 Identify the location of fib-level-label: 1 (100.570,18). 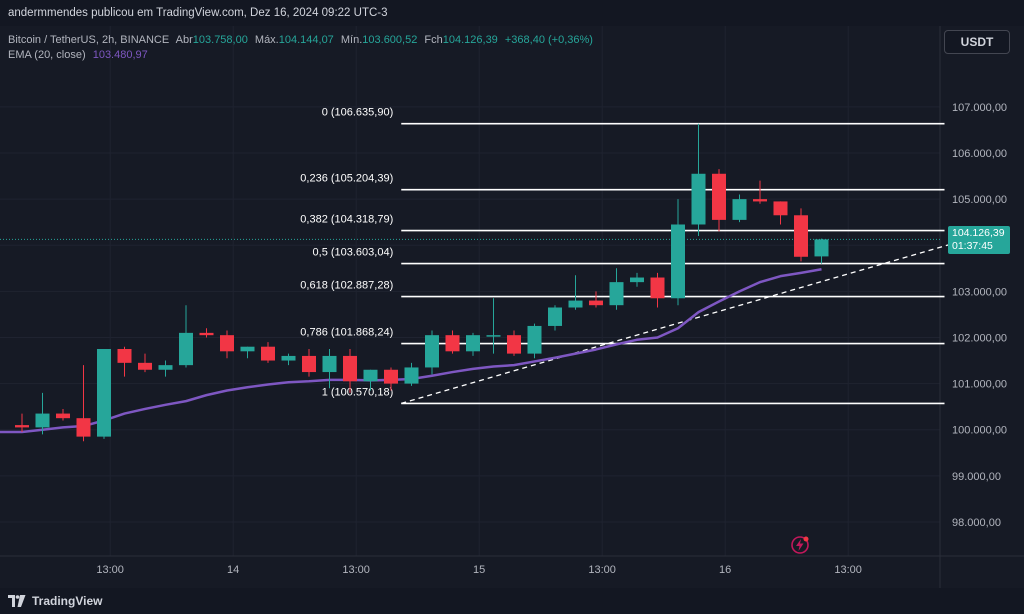
(358, 392).